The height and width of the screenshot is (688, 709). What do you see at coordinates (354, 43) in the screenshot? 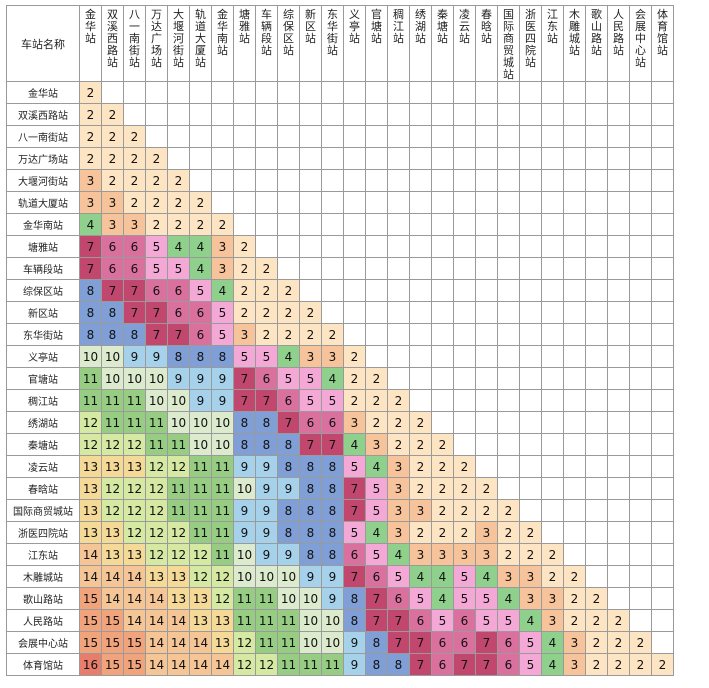
I see `column-header: 义亭站` at bounding box center [354, 43].